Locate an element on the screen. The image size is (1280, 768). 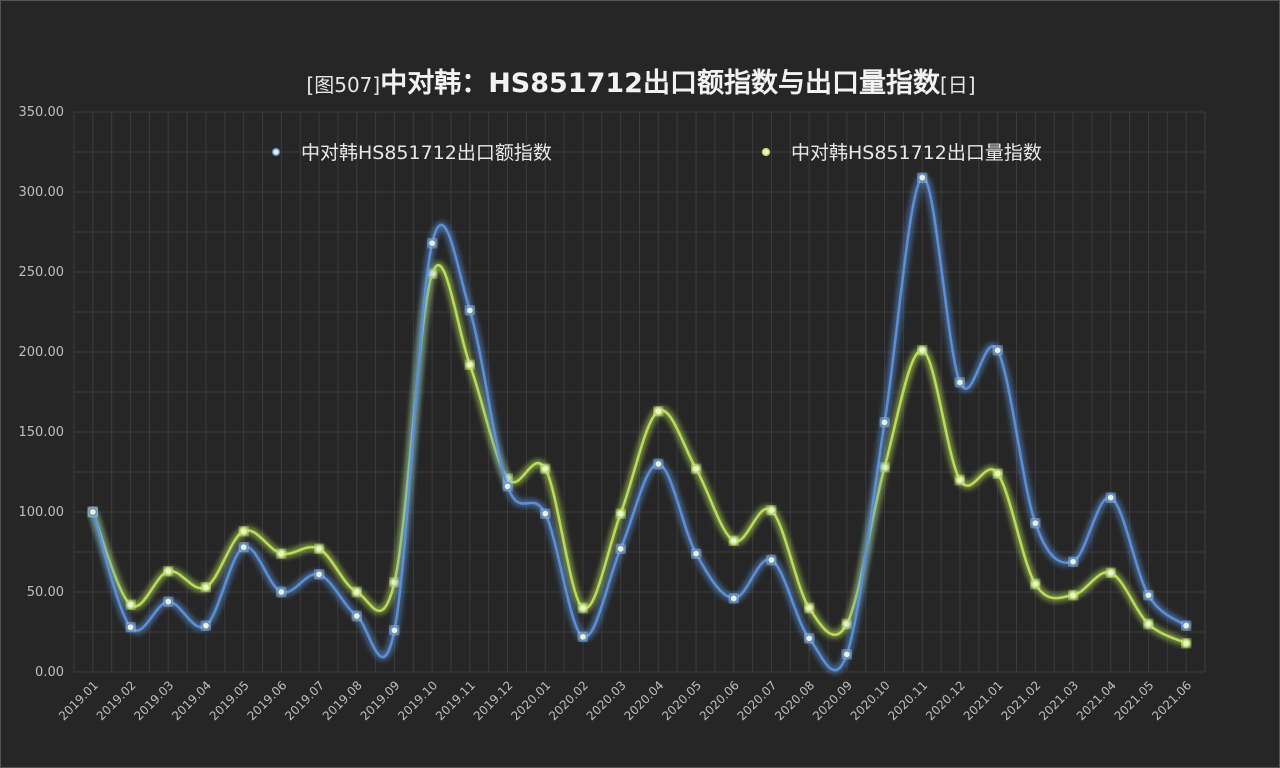
title-main: 中对韩：HS851712出口额指数与出口量指数 is located at coordinates (660, 83).